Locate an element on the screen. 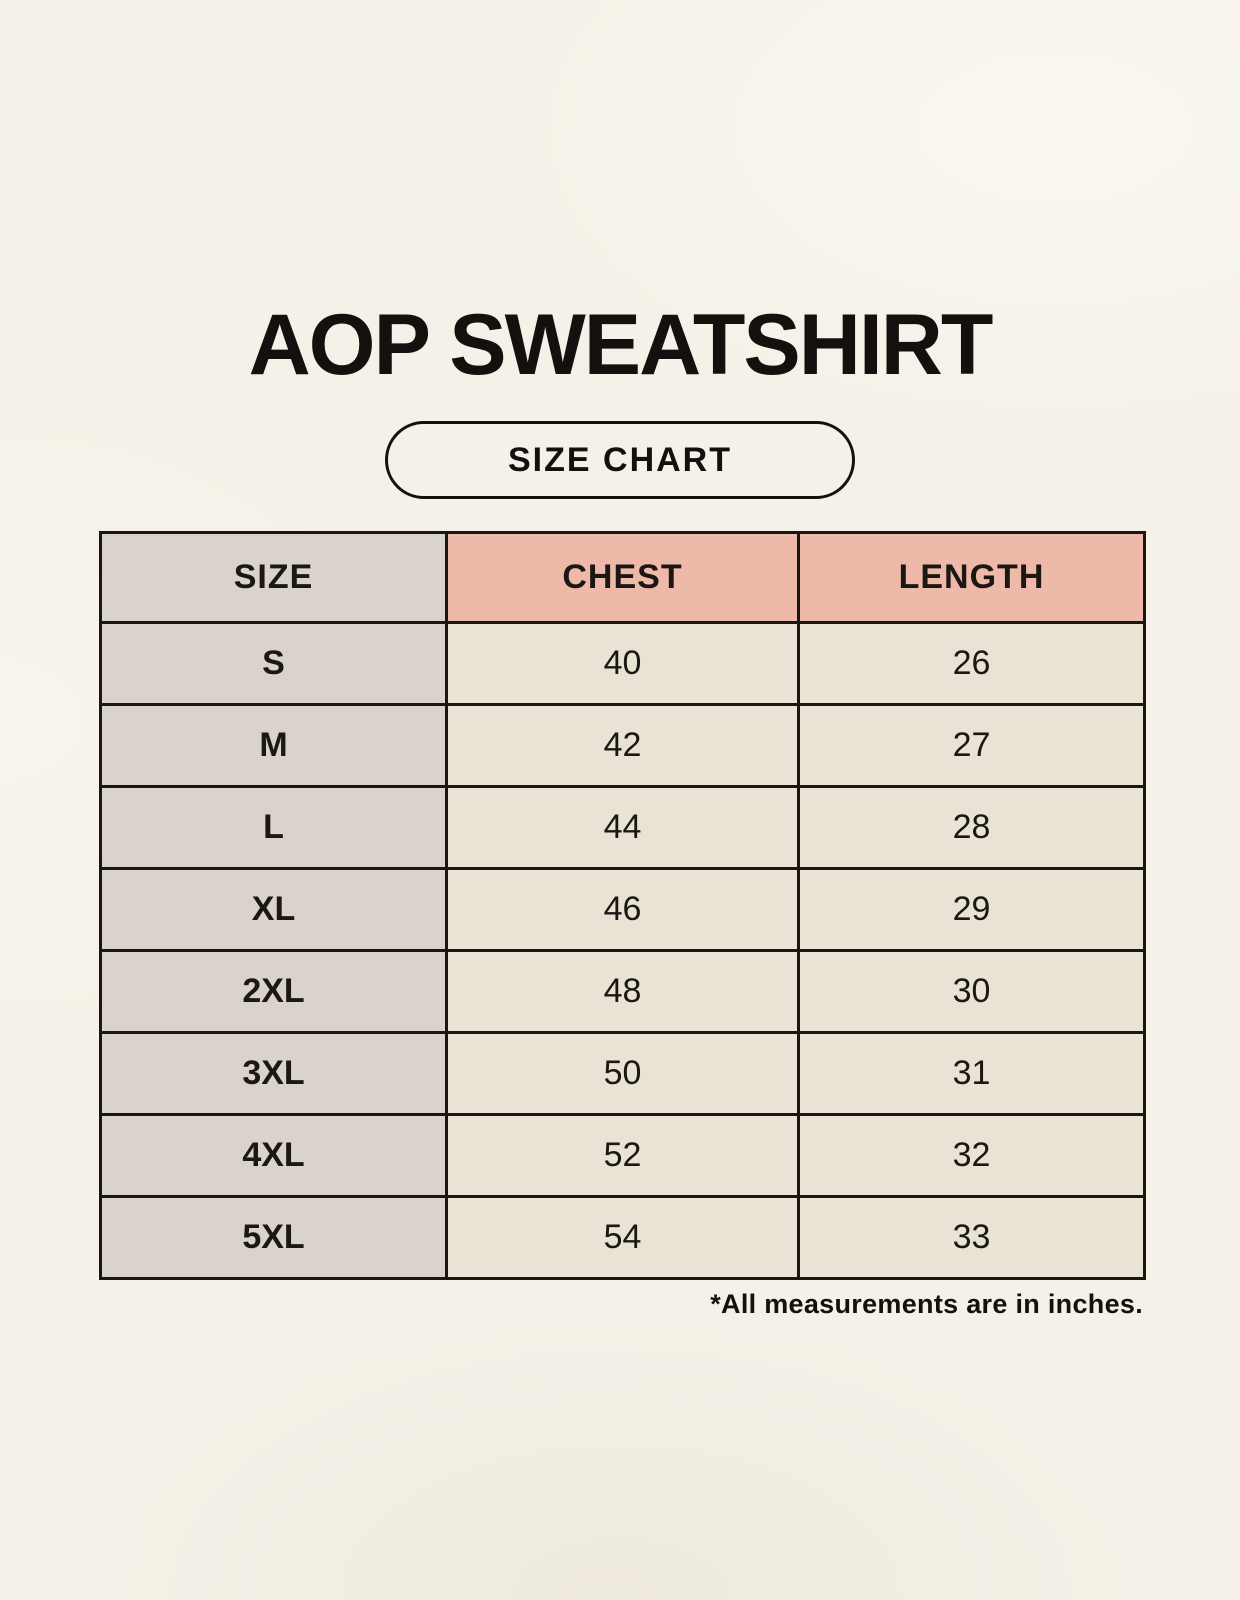  size-cell: 5XL is located at coordinates (273, 1237).